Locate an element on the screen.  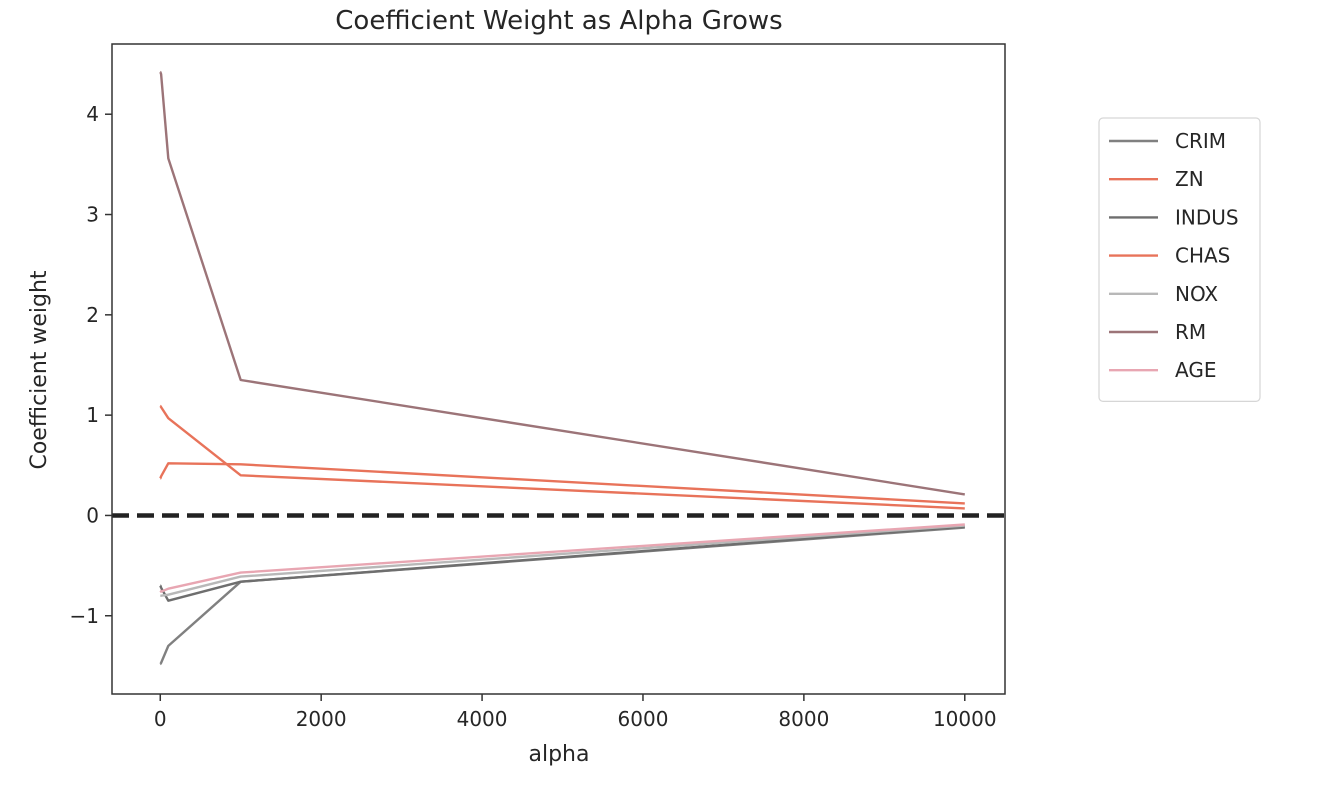
legend-label-chas: CHAS is located at coordinates (1202, 256).